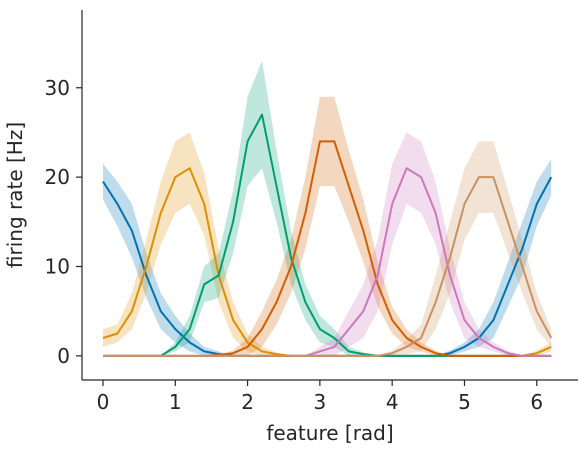 The height and width of the screenshot is (455, 587). Describe the element at coordinates (103, 402) in the screenshot. I see `x-tick-label: 0` at that location.